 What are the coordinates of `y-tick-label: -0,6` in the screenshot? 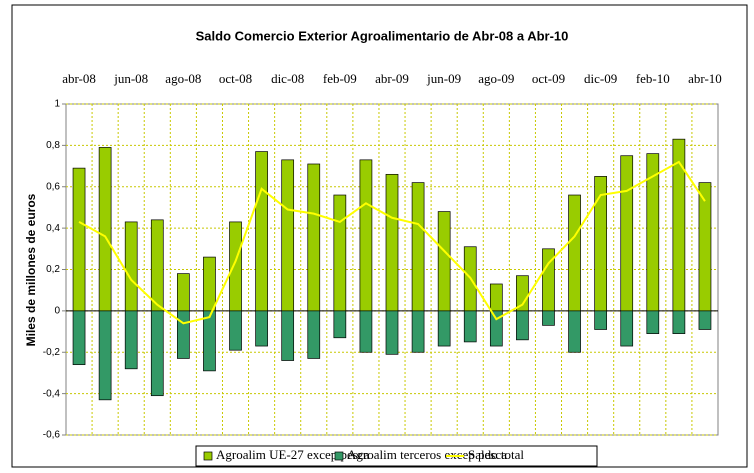 It's located at (52, 435).